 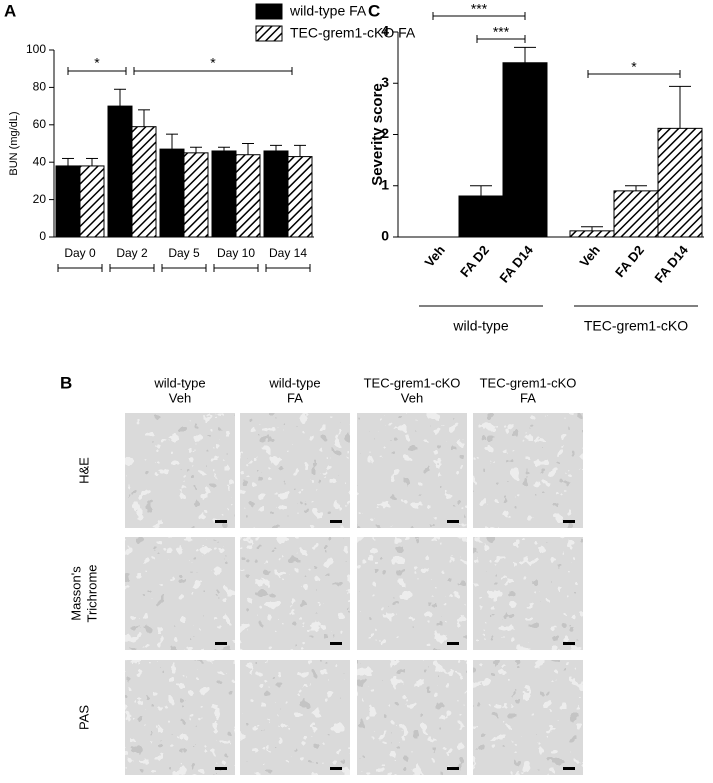 What do you see at coordinates (132, 253) in the screenshot?
I see `x-tick-label: Day 2` at bounding box center [132, 253].